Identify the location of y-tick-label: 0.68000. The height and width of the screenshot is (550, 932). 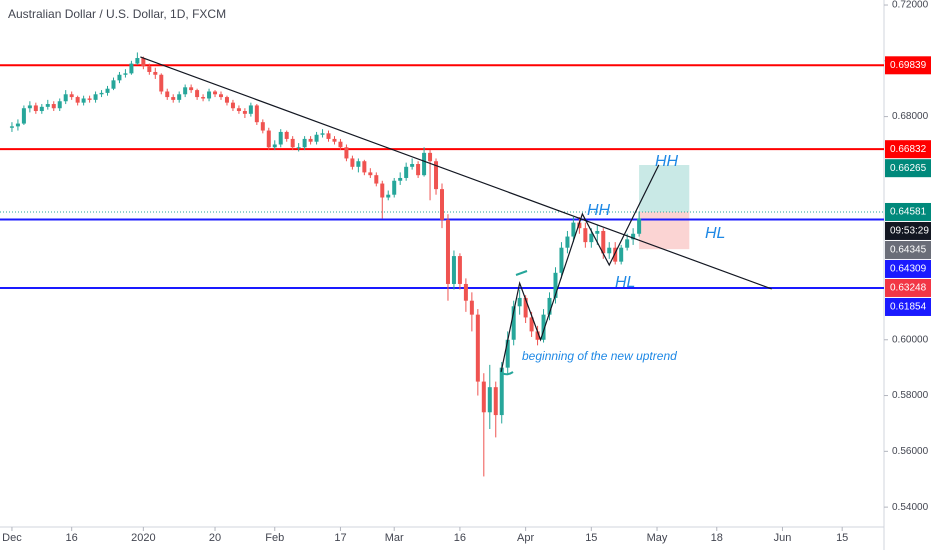
(910, 116).